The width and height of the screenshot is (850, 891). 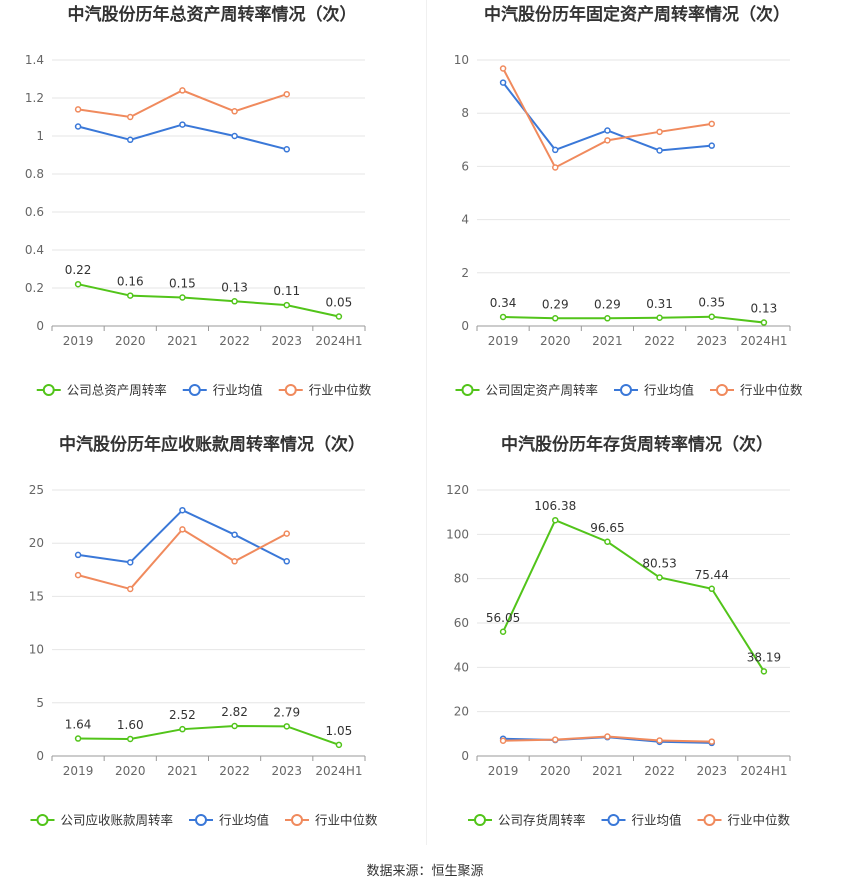 What do you see at coordinates (130, 725) in the screenshot?
I see `data-label: 1.60` at bounding box center [130, 725].